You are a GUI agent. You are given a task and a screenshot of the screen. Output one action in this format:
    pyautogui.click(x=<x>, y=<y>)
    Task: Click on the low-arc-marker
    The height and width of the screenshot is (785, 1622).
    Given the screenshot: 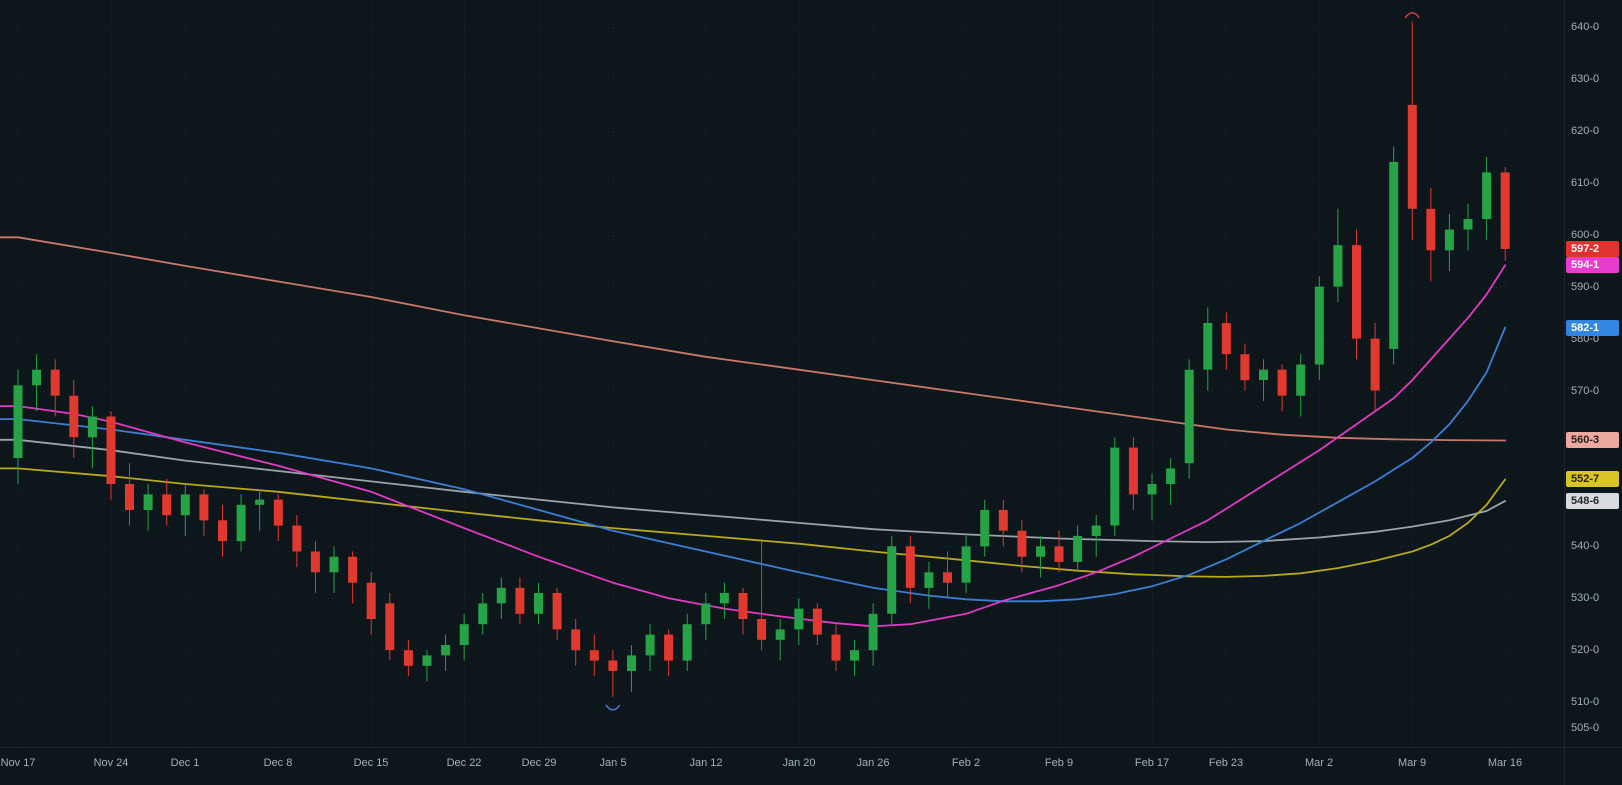 What is the action you would take?
    pyautogui.click(x=613, y=707)
    